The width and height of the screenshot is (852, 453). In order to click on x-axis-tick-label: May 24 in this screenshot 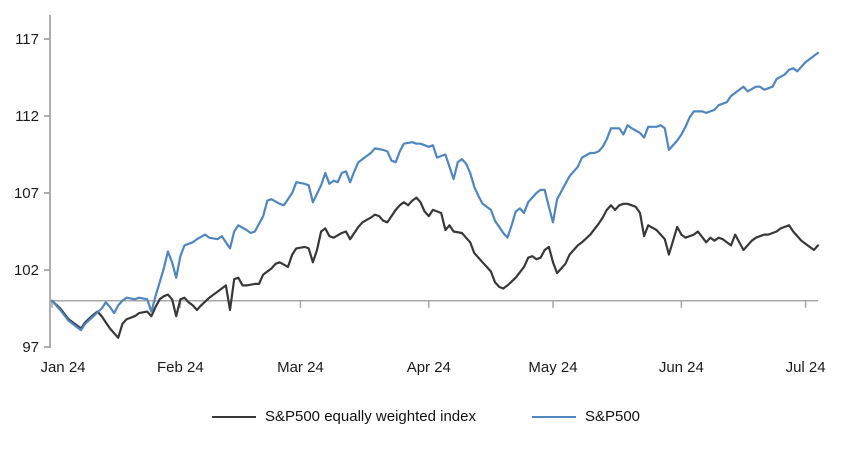, I will do `click(552, 367)`.